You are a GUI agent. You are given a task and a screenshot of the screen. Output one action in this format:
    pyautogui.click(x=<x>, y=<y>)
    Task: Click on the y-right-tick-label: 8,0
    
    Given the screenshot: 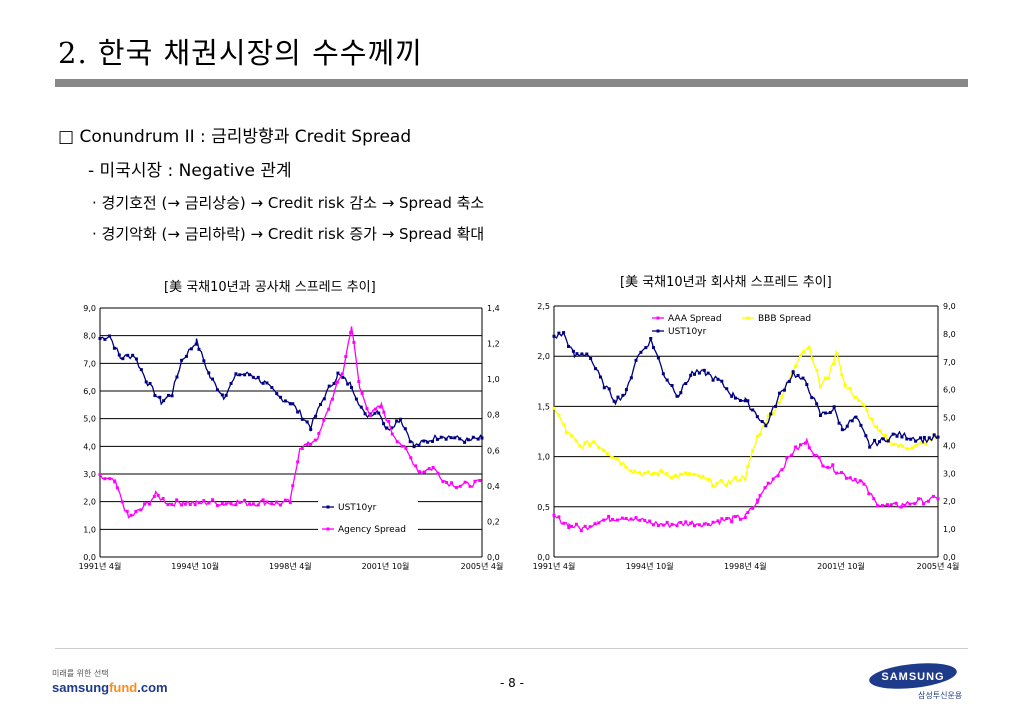 What is the action you would take?
    pyautogui.click(x=949, y=334)
    